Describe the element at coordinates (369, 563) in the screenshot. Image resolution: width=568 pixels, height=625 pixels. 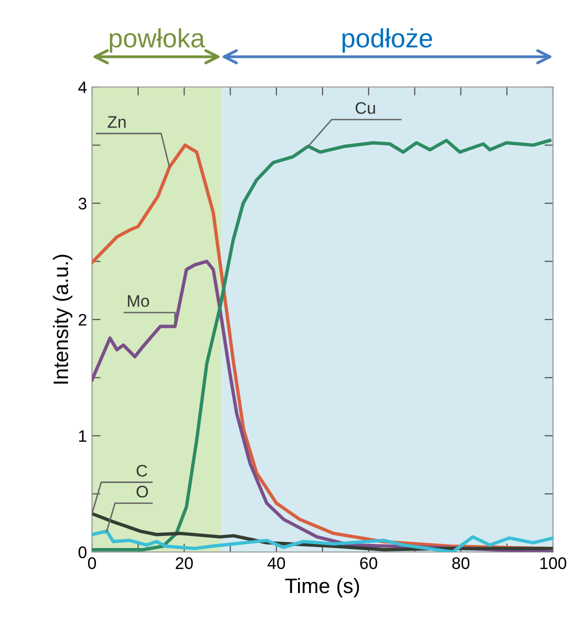
I see `x-tick-label: 60` at that location.